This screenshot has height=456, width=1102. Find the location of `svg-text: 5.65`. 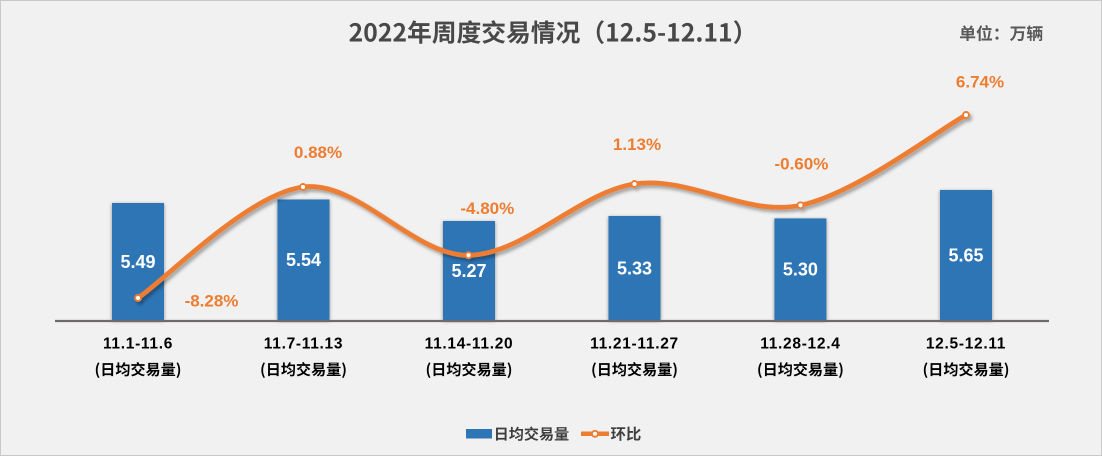

svg-text: 5.65 is located at coordinates (965, 255).